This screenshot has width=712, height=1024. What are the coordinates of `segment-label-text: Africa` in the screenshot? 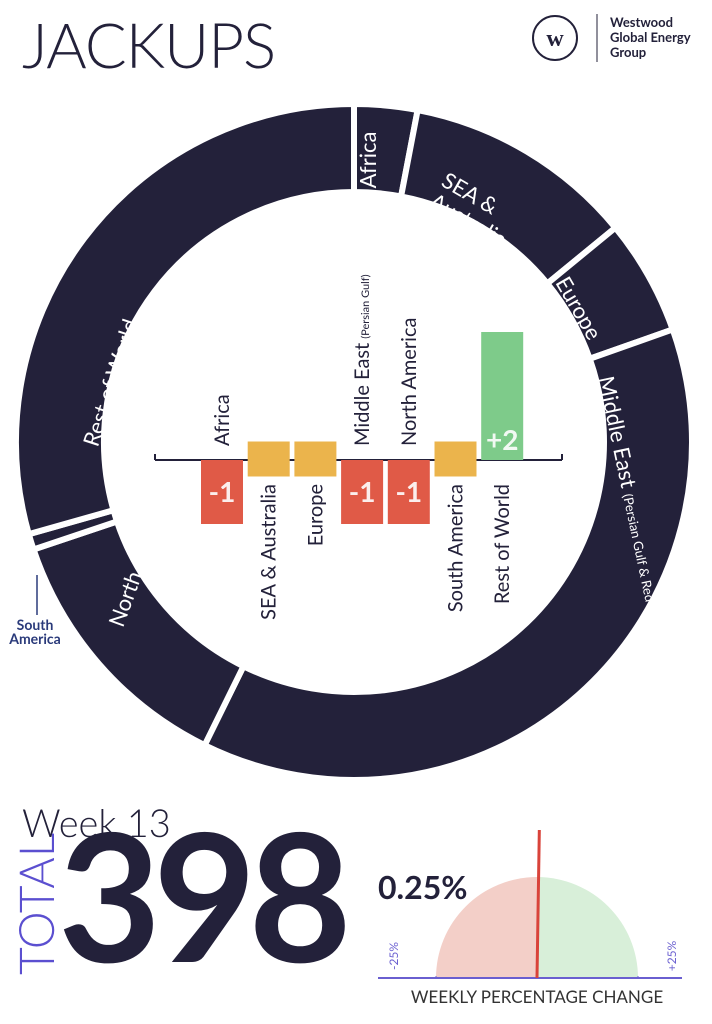 It's located at (367, 160).